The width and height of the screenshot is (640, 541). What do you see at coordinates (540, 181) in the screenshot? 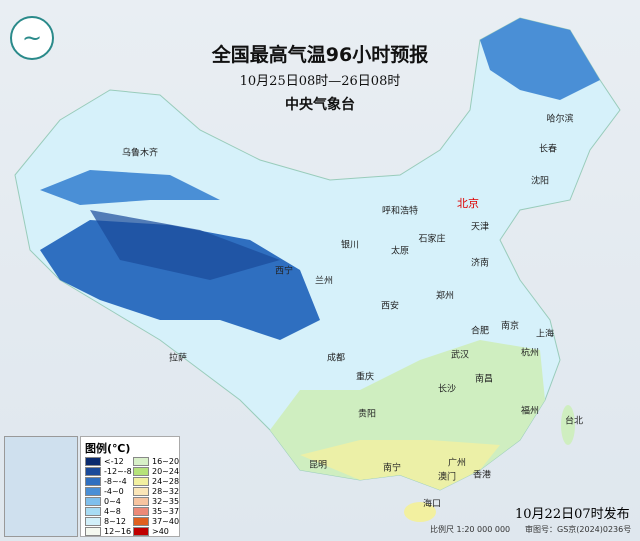
I see `city-label: 沈阳` at bounding box center [540, 181].